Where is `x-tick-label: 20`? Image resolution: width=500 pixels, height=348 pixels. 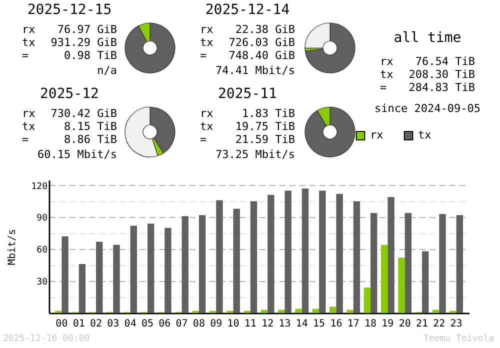
x-tick-label: 20 is located at coordinates (404, 324).